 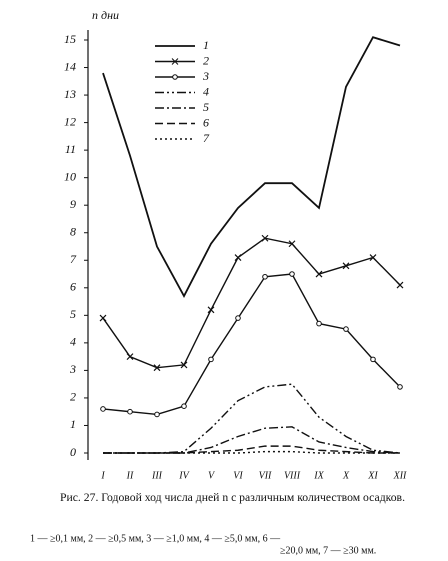 I want to click on x-tick-label: VII, so click(x=265, y=475).